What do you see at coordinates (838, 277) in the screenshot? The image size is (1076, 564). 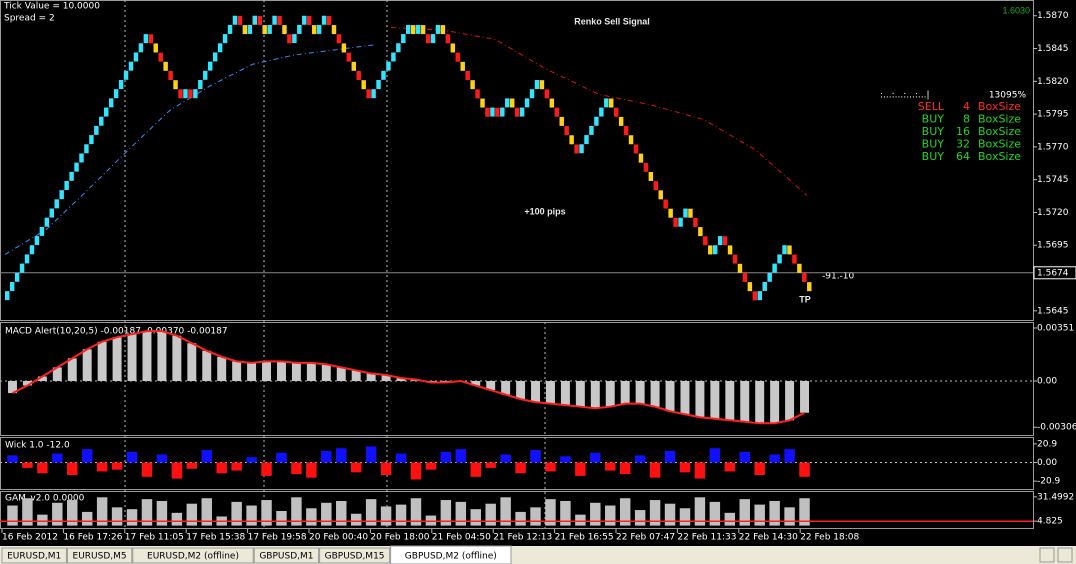 I see `level-label: -91.-10` at bounding box center [838, 277].